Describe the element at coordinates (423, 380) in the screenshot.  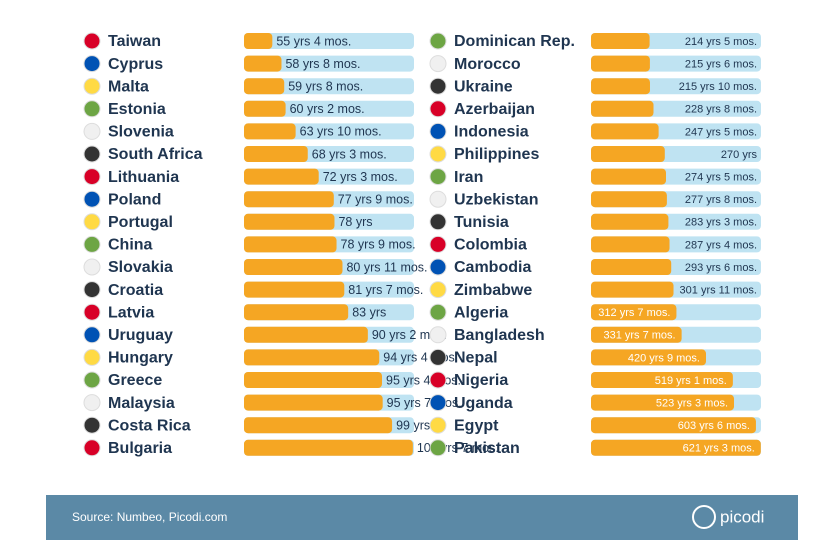
I see `value-label: 95 yrs 4 mos.` at that location.